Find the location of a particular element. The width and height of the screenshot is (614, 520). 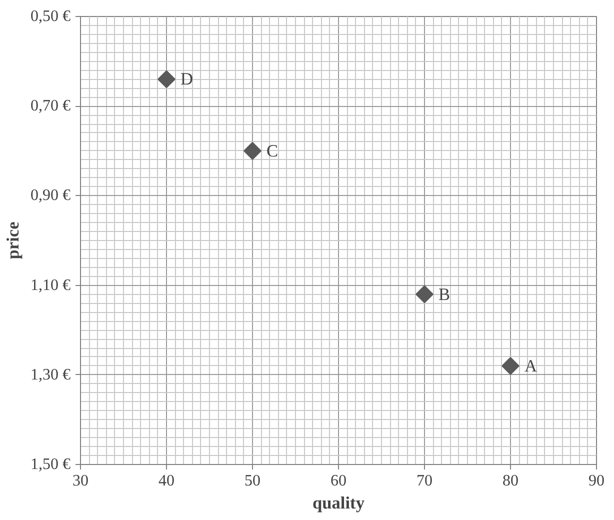

annotation: B is located at coordinates (444, 294).